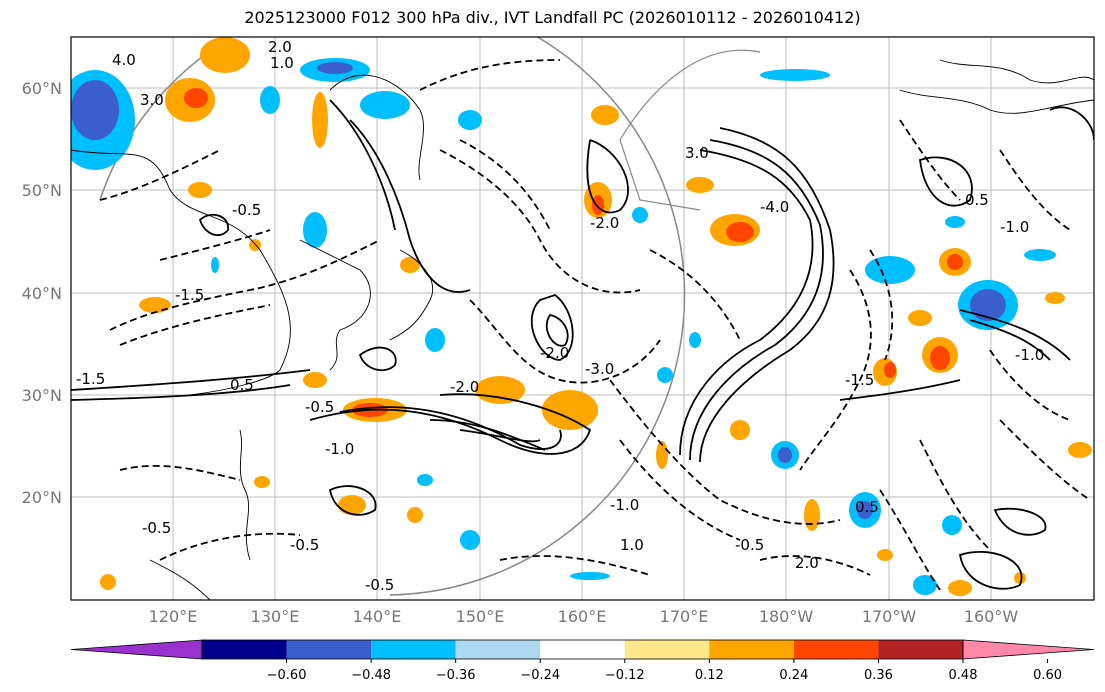  Describe the element at coordinates (786, 616) in the screenshot. I see `lon-tick-label: 180°W` at that location.